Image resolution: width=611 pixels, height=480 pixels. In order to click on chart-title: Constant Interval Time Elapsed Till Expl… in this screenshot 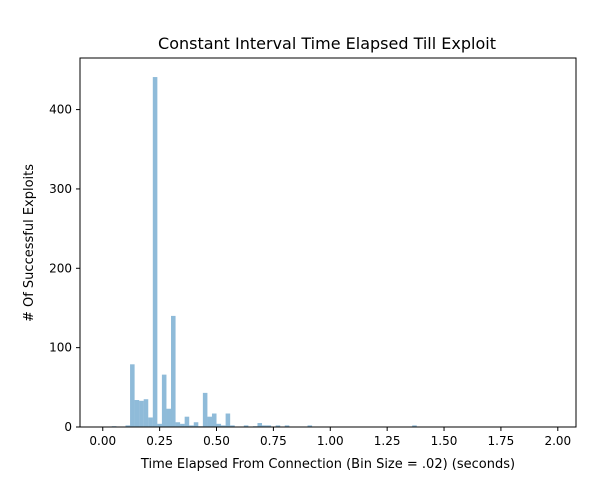, I will do `click(327, 43)`.